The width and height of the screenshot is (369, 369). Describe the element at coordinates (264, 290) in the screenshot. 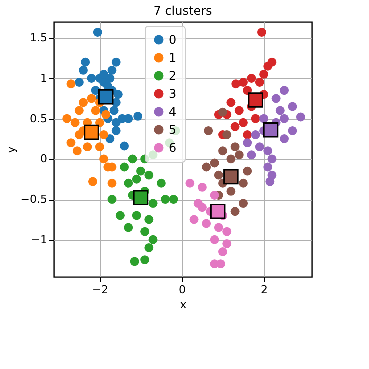

I see `x-tick-label: 2` at that location.